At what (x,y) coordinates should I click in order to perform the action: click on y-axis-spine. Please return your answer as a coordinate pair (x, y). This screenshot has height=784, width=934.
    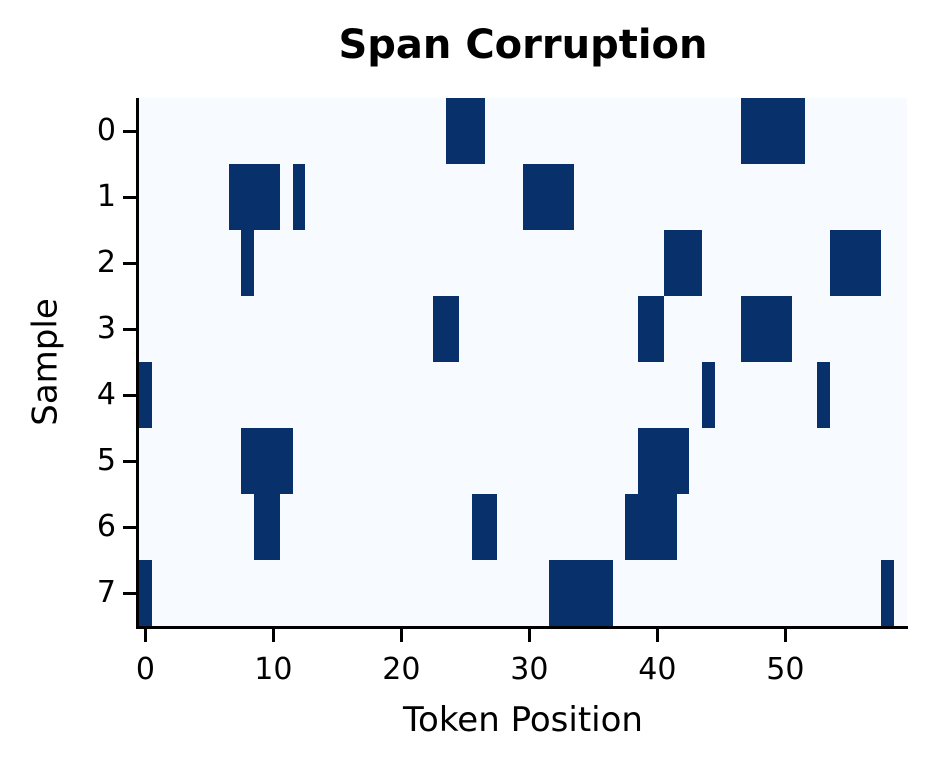
    Looking at the image, I should click on (137, 363).